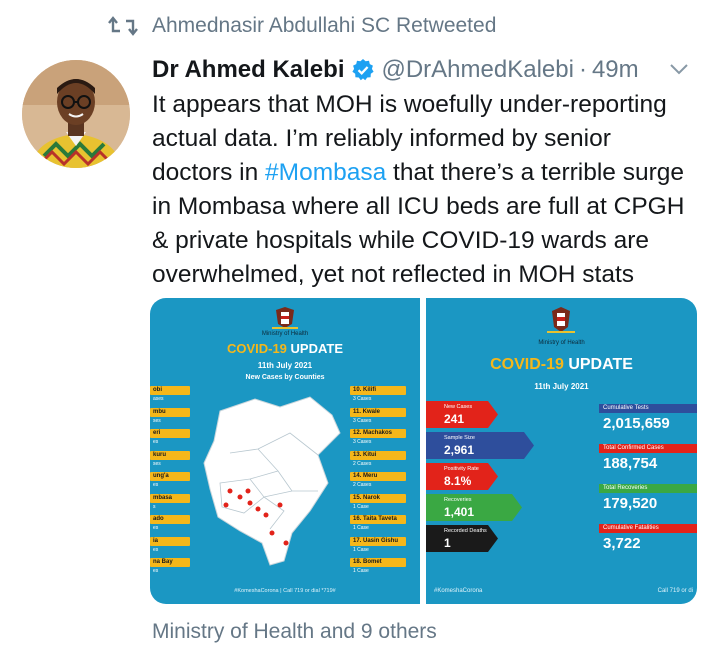 This screenshot has width=720, height=655. Describe the element at coordinates (170, 519) in the screenshot. I see `county-name-tag: ado` at that location.